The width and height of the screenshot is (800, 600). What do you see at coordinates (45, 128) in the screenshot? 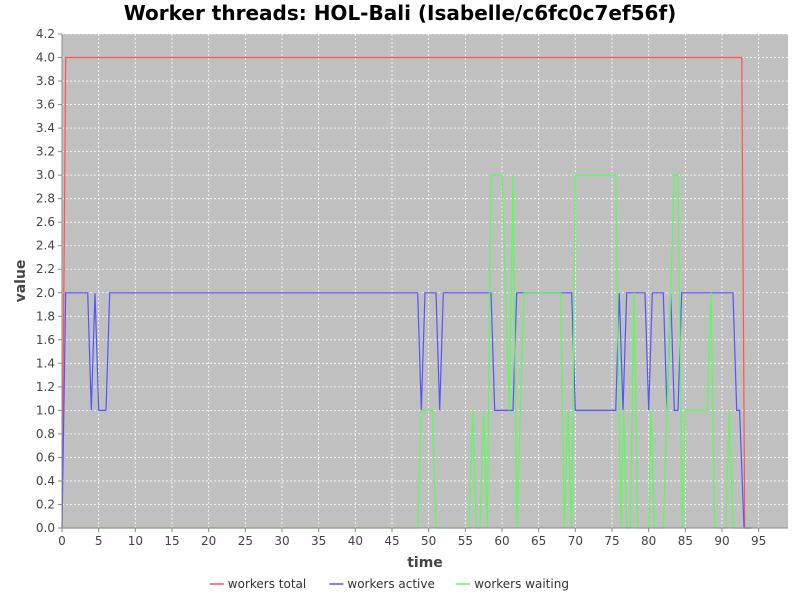
I see `y-tick-label: 3.4` at bounding box center [45, 128].